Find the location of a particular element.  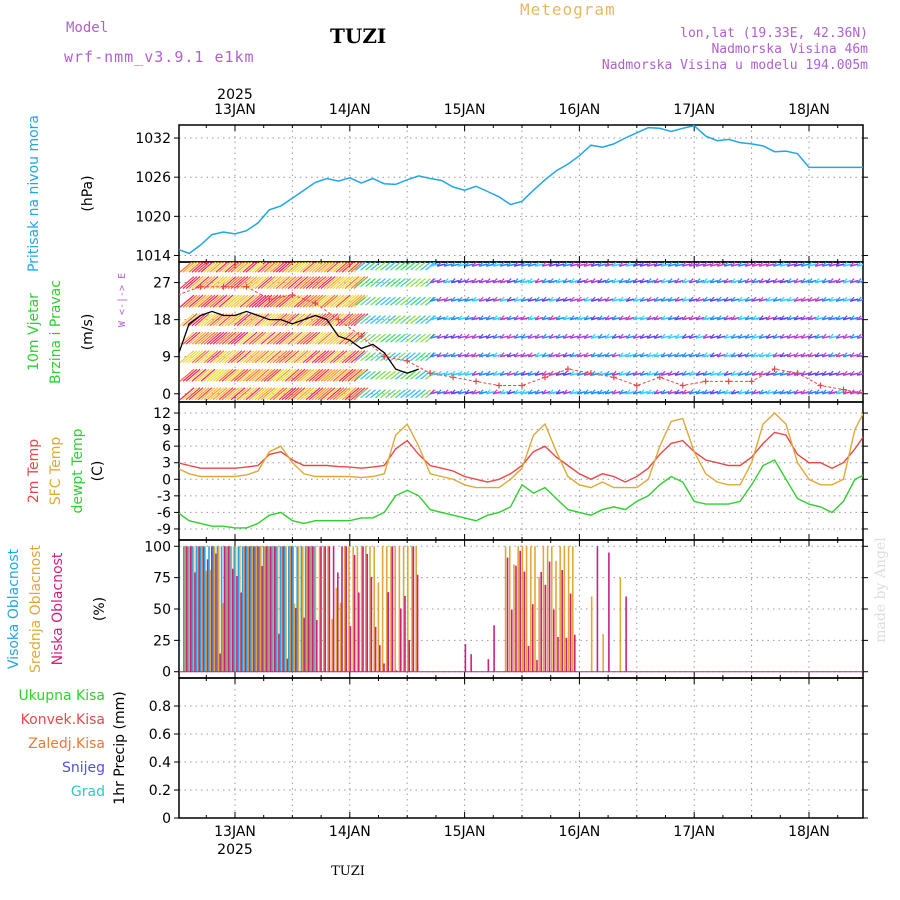

precip-legend-item: Zaledj.Kisa is located at coordinates (66, 744).